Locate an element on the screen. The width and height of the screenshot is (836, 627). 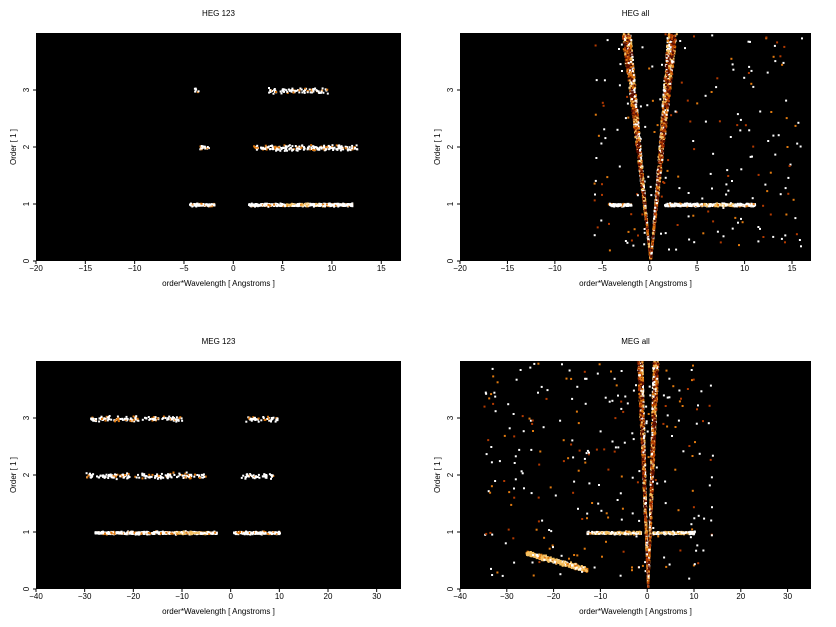
chart-title: HEG all is located at coordinates (636, 13).